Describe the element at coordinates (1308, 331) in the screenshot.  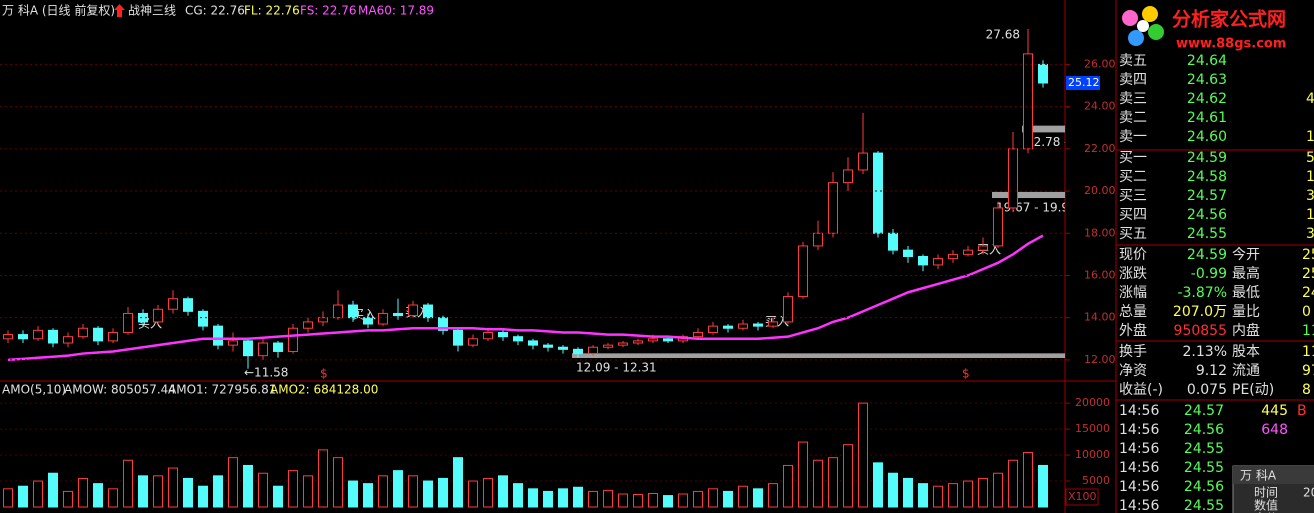
I see `quote-value: 111.` at that location.